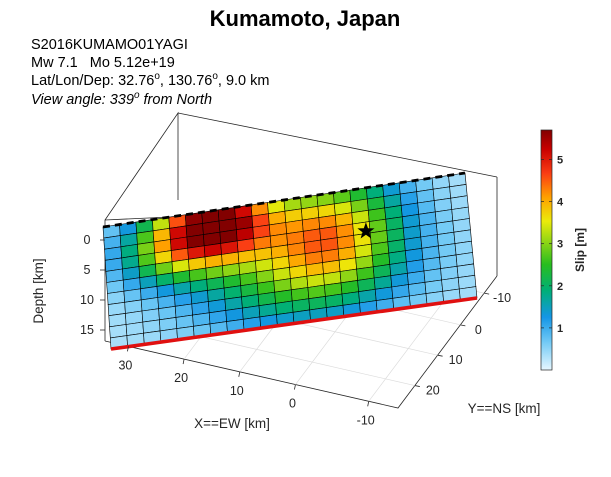  I want to click on y-tick-label: 0, so click(478, 330).